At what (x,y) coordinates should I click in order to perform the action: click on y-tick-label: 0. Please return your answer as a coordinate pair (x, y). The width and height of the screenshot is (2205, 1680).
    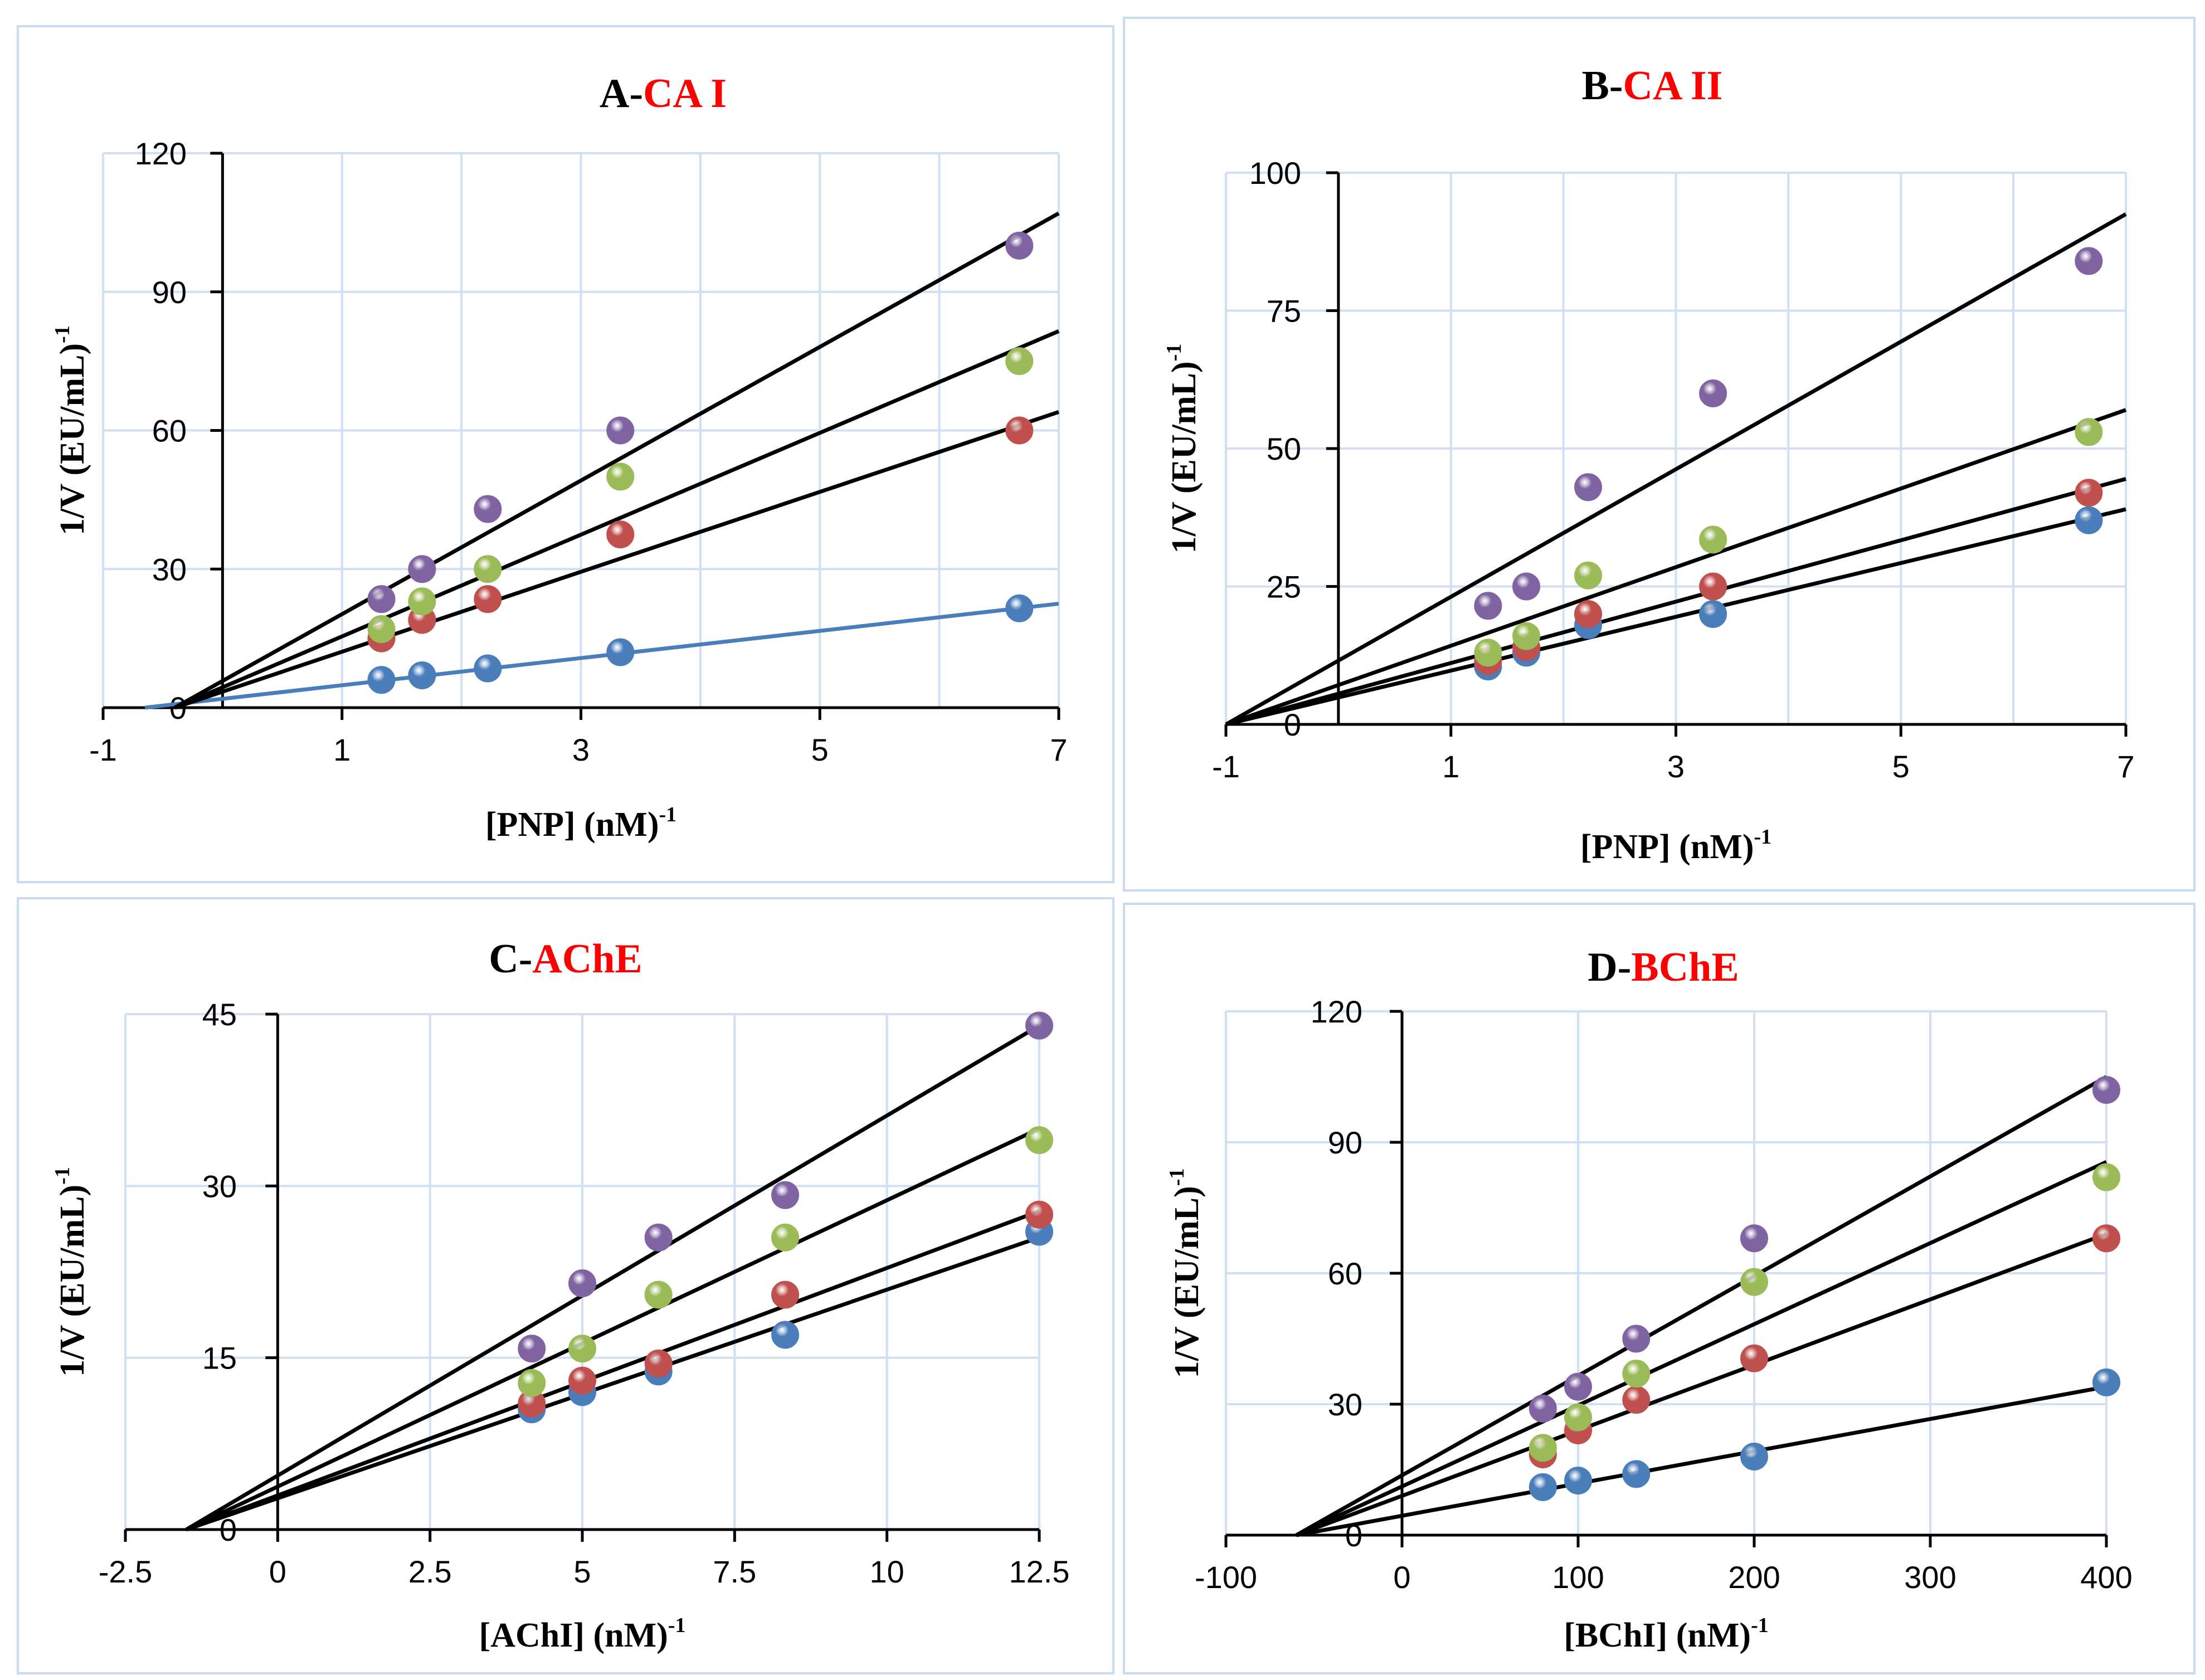
    Looking at the image, I should click on (1292, 724).